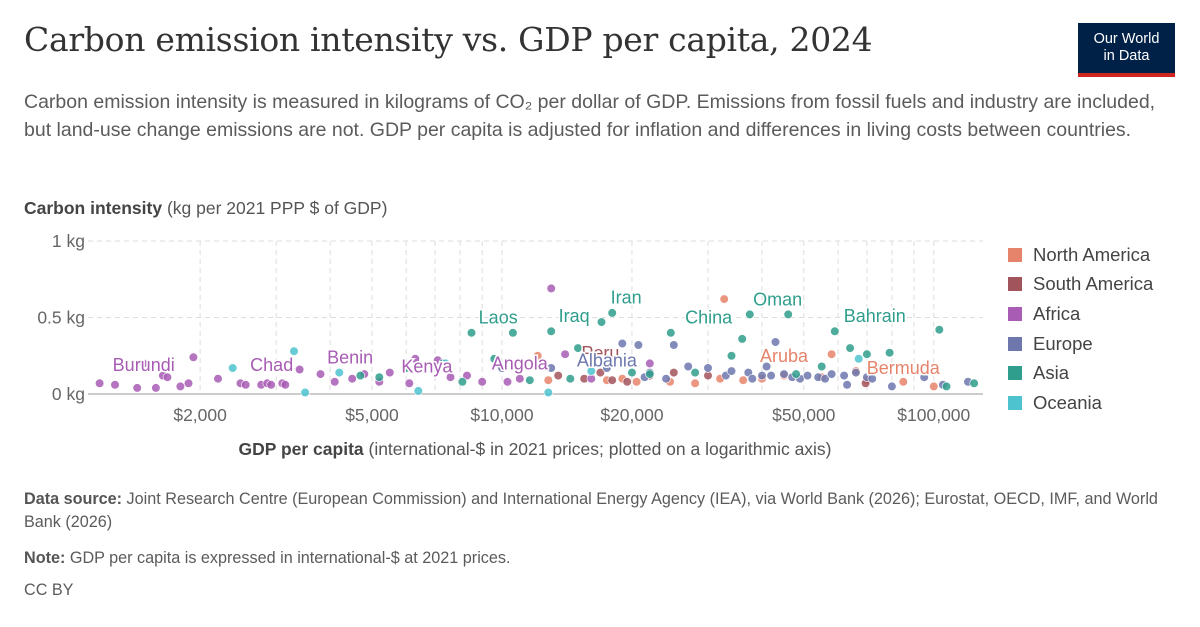 The width and height of the screenshot is (1200, 627). Describe the element at coordinates (709, 318) in the screenshot. I see `point-label: China` at that location.